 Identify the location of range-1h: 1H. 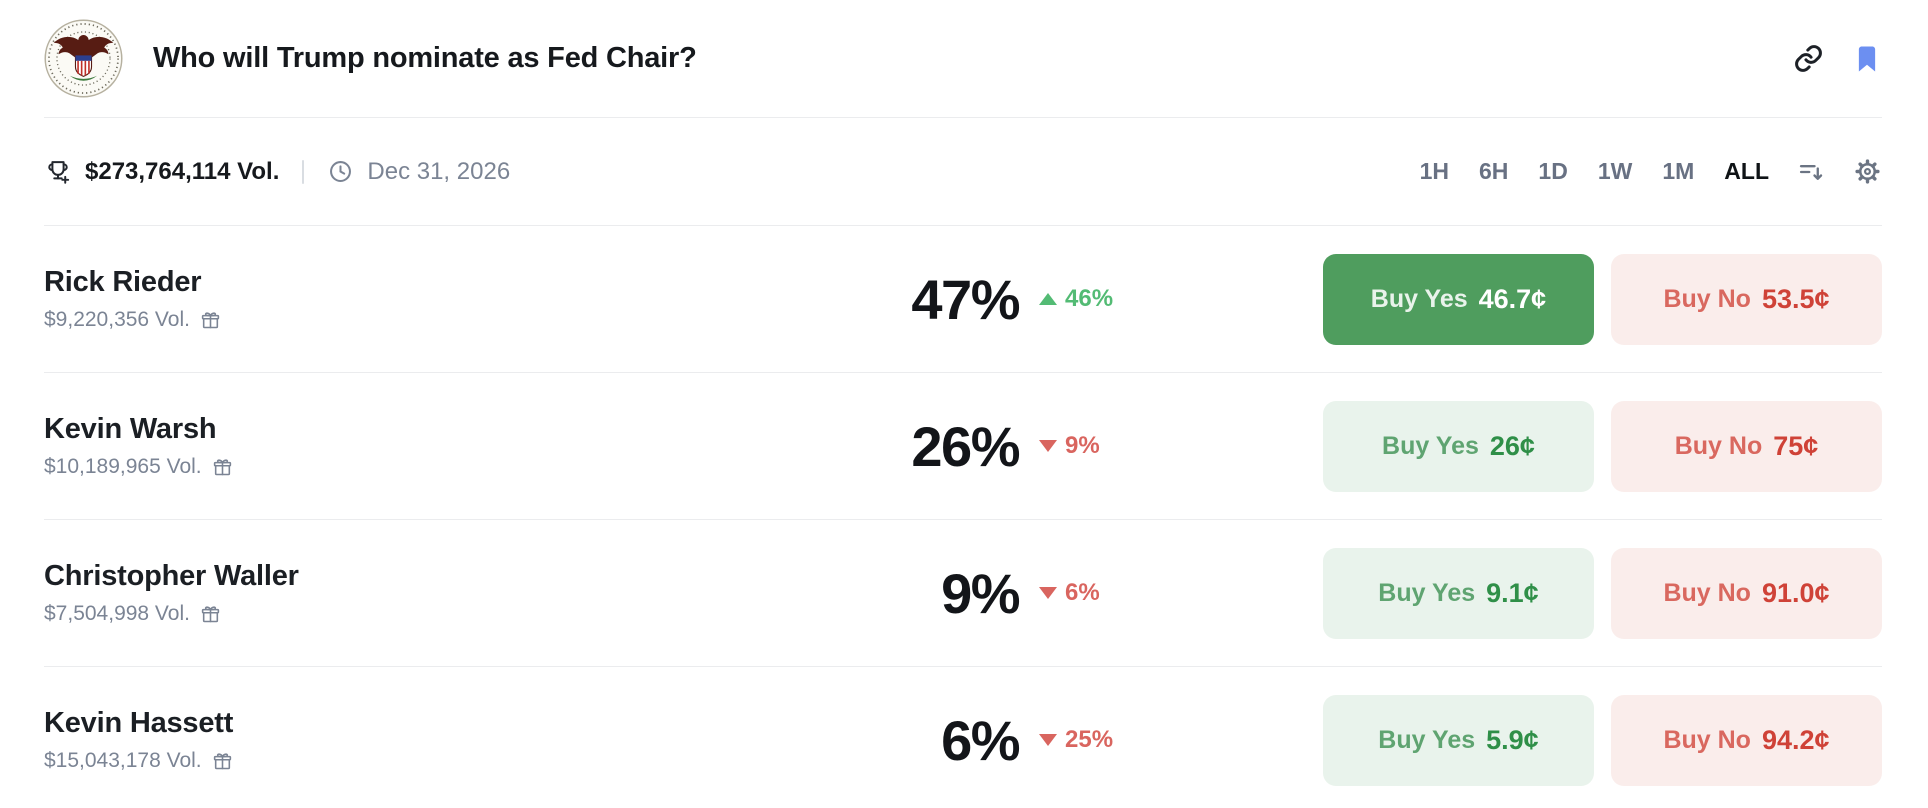
(1434, 171).